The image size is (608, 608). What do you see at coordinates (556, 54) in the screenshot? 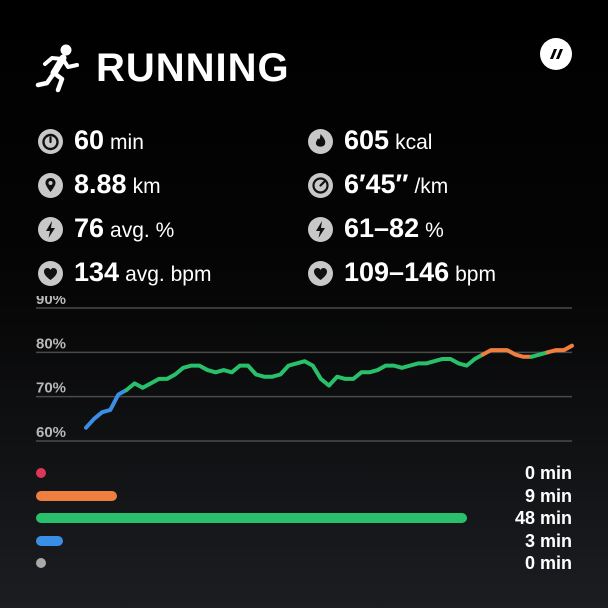
I see `brand-logo-icon` at bounding box center [556, 54].